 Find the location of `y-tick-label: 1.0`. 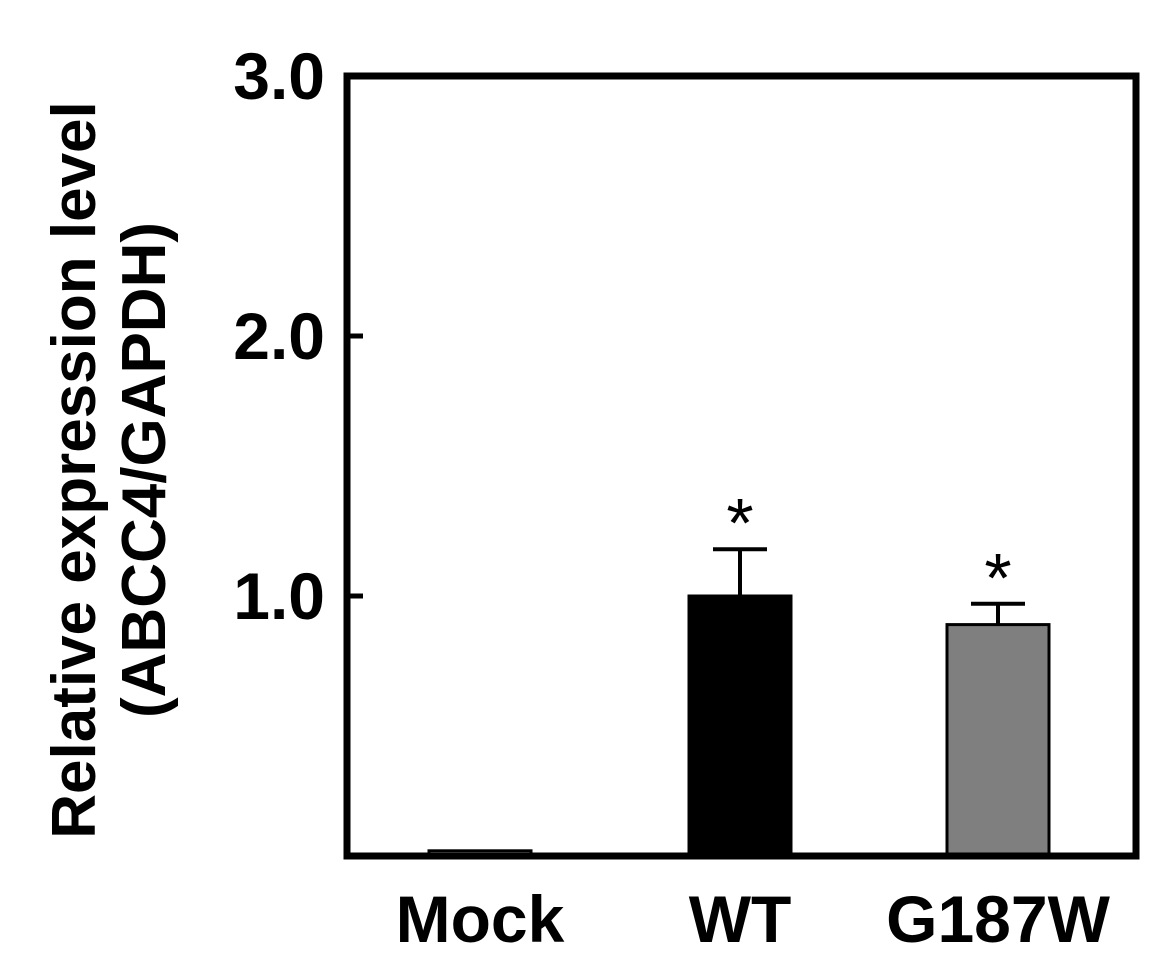

y-tick-label: 1.0 is located at coordinates (279, 596).